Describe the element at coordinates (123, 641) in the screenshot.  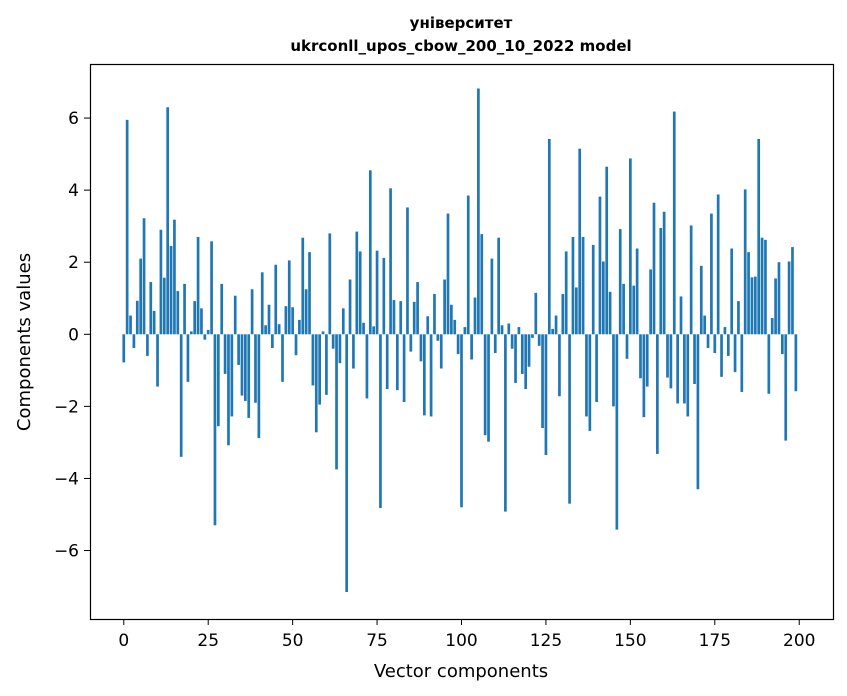
I see `x-tick-label: 0` at that location.